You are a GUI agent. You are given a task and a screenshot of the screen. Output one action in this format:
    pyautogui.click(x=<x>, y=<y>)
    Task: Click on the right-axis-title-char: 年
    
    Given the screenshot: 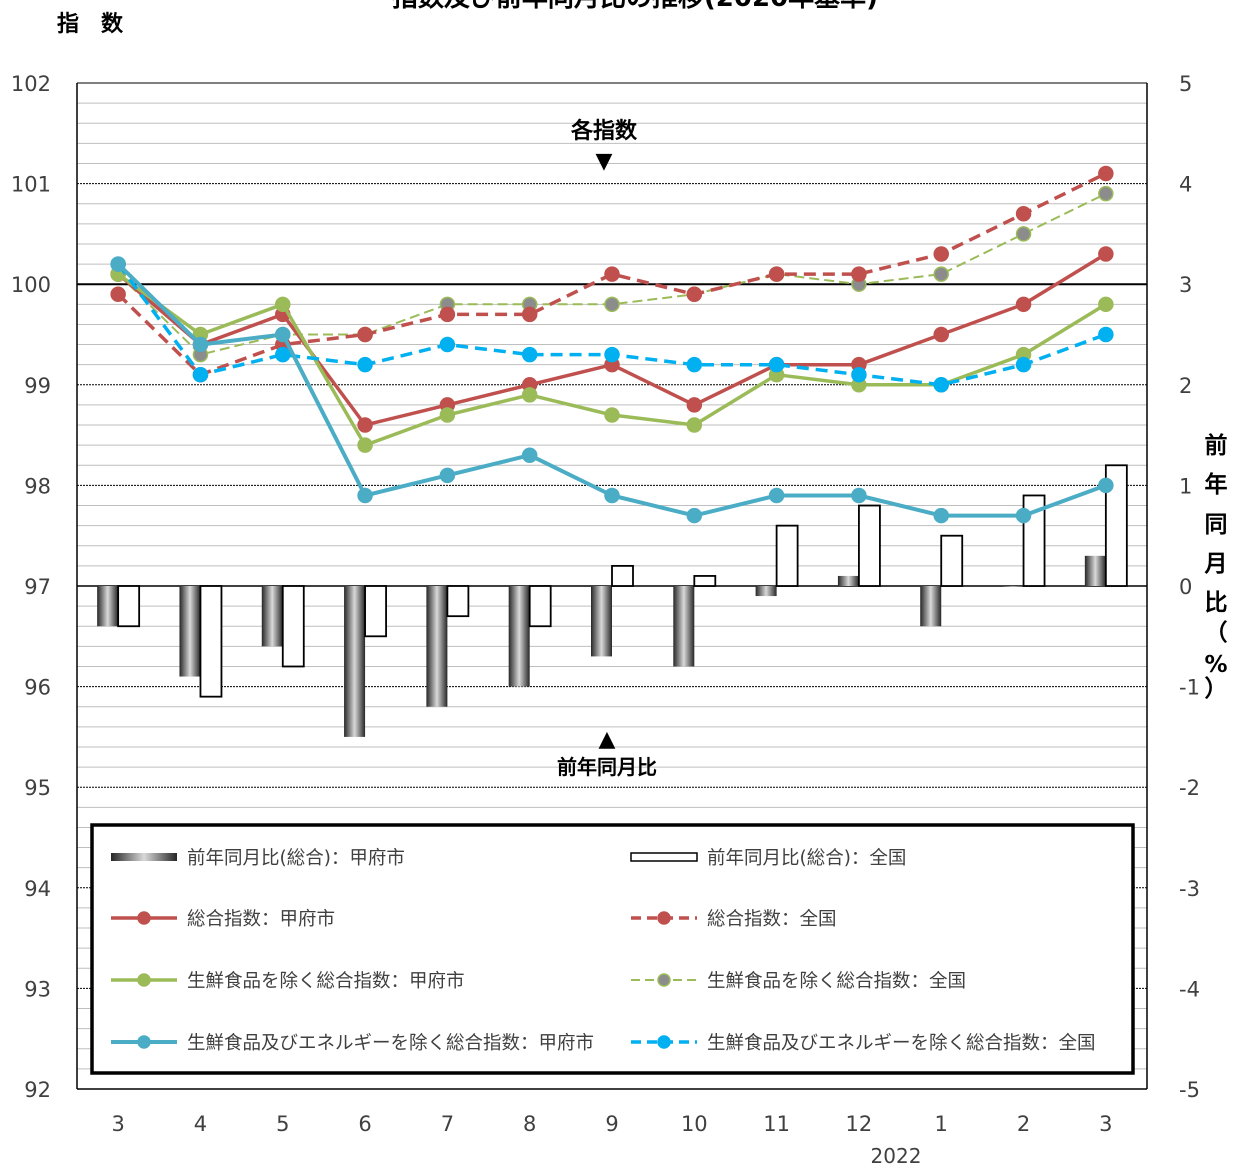 What is the action you would take?
    pyautogui.click(x=1216, y=484)
    